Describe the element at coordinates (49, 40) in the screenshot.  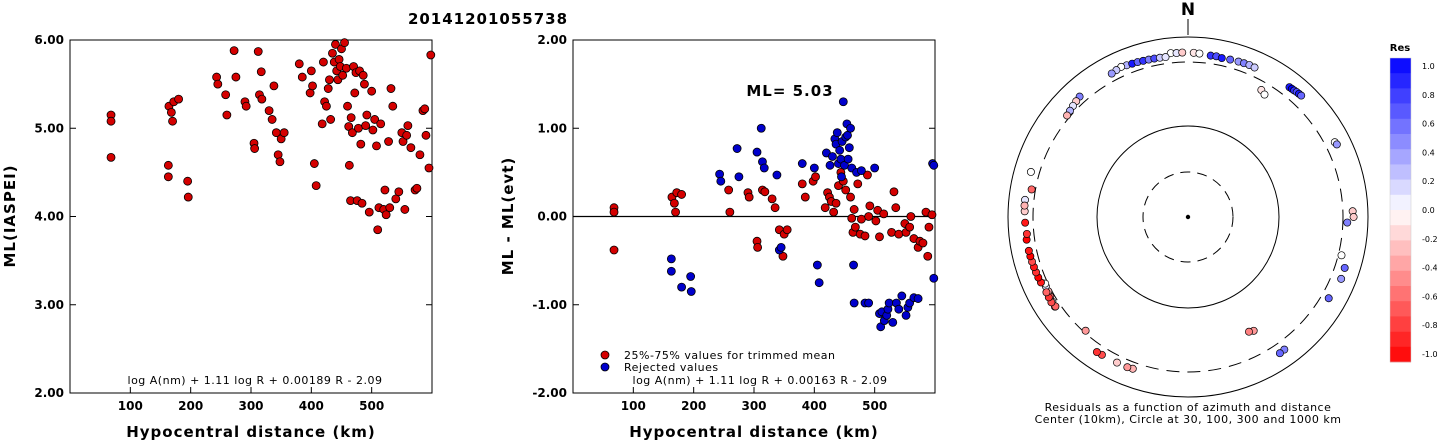
I see `y-tick-label: 6.00` at that location.